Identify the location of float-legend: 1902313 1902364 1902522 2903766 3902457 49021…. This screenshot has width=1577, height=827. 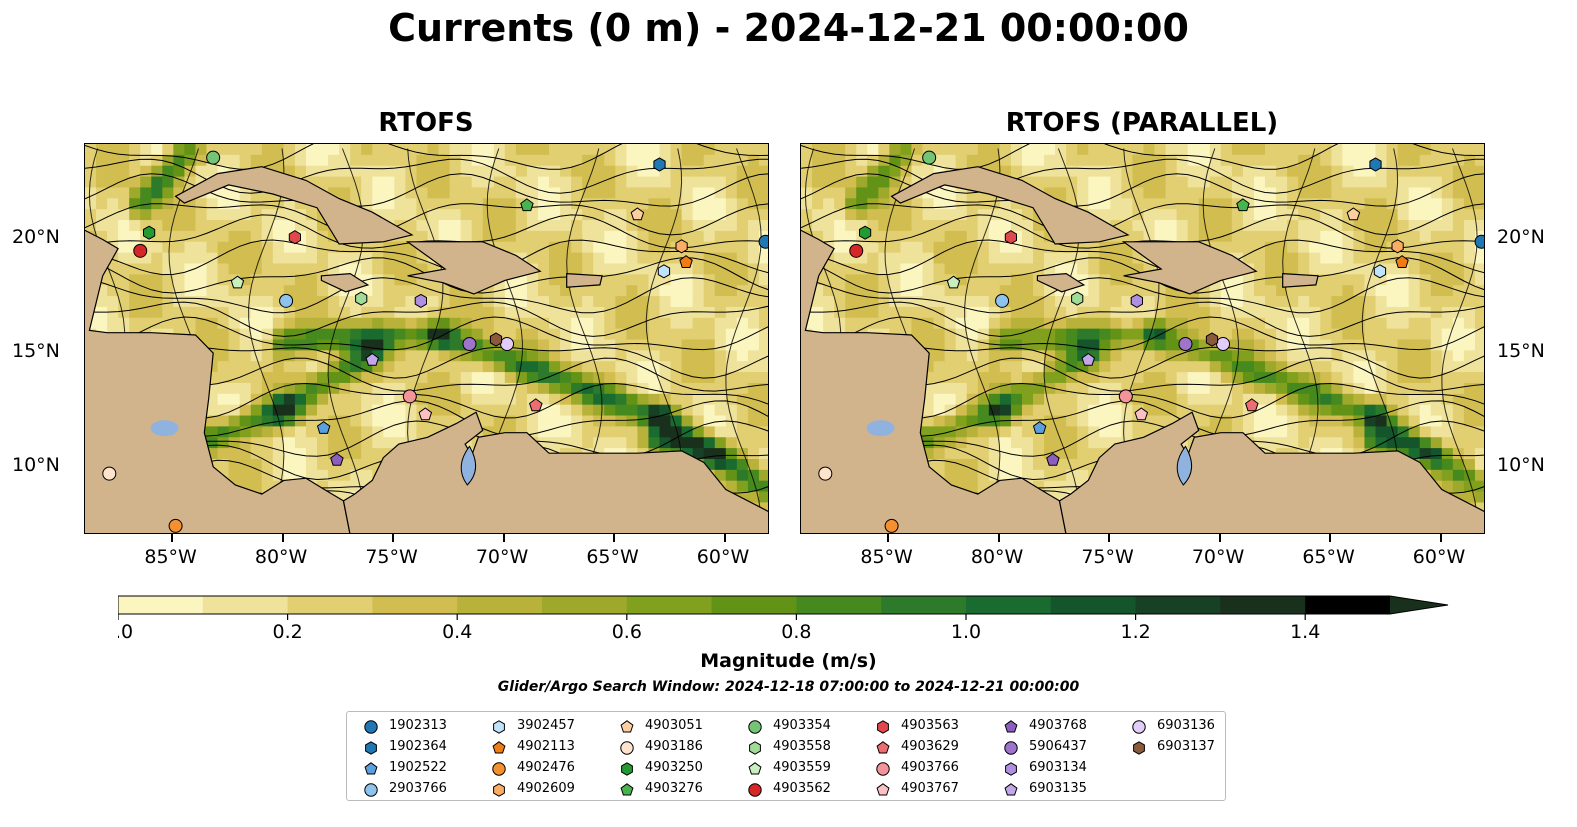
(786, 756).